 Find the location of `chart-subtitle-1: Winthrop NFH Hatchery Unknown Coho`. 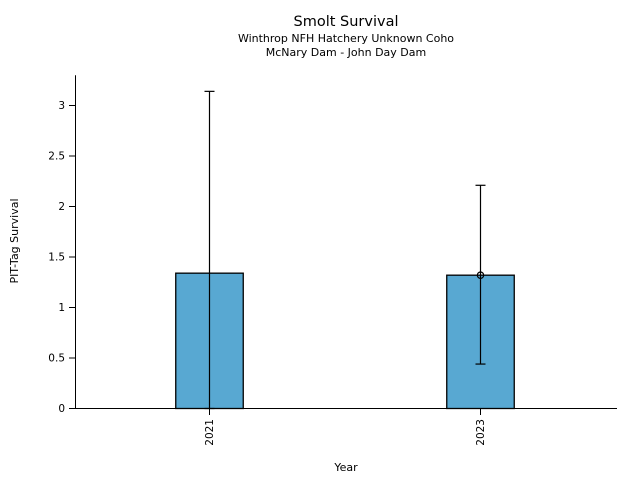

chart-subtitle-1: Winthrop NFH Hatchery Unknown Coho is located at coordinates (346, 38).